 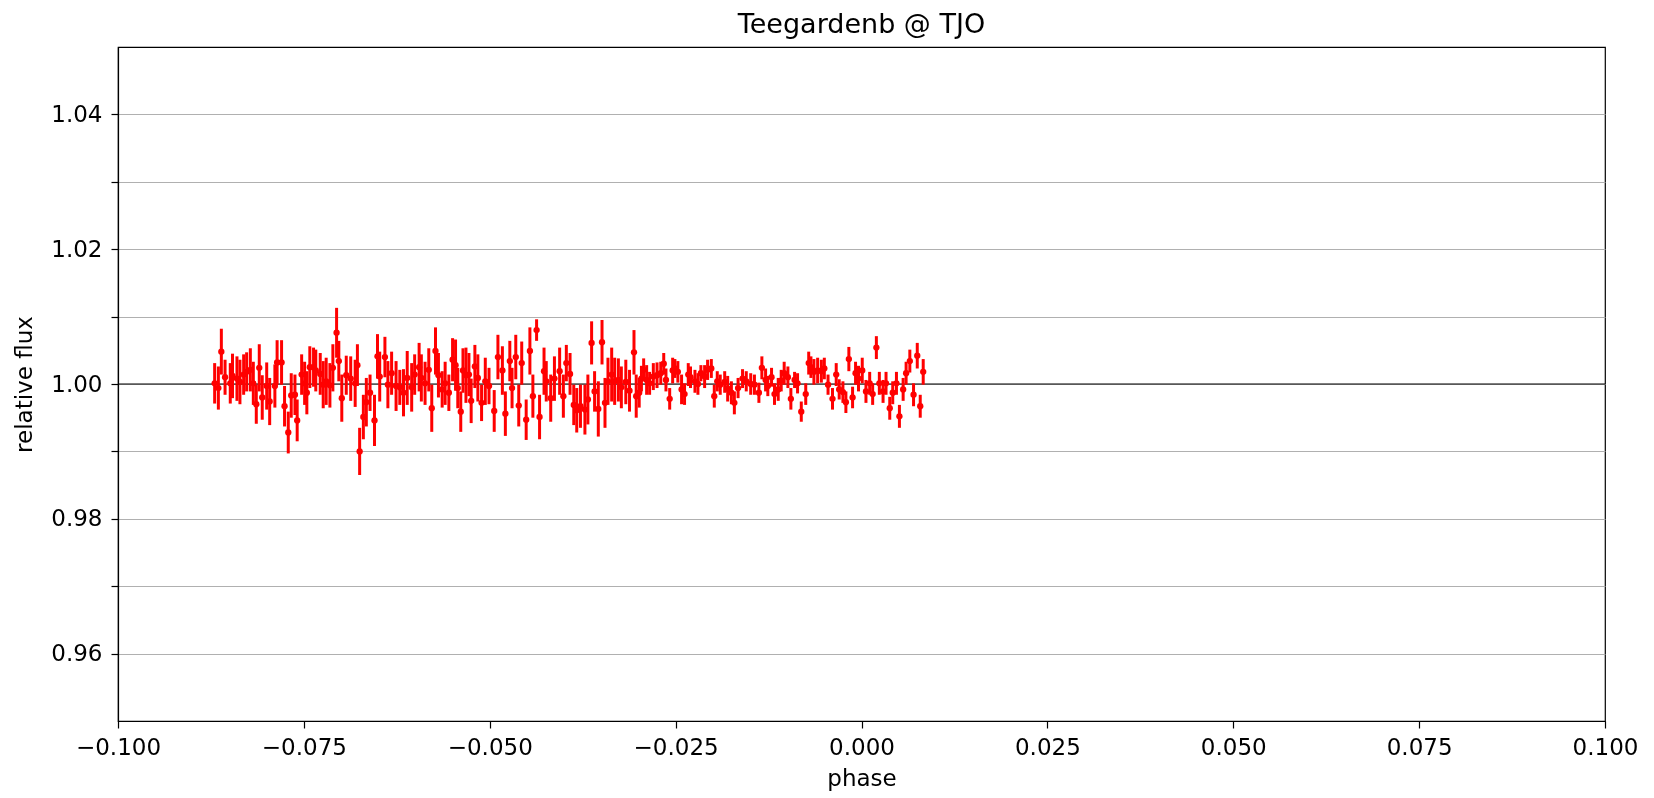 What do you see at coordinates (490, 746) in the screenshot?
I see `x-tick-label: −0.050` at bounding box center [490, 746].